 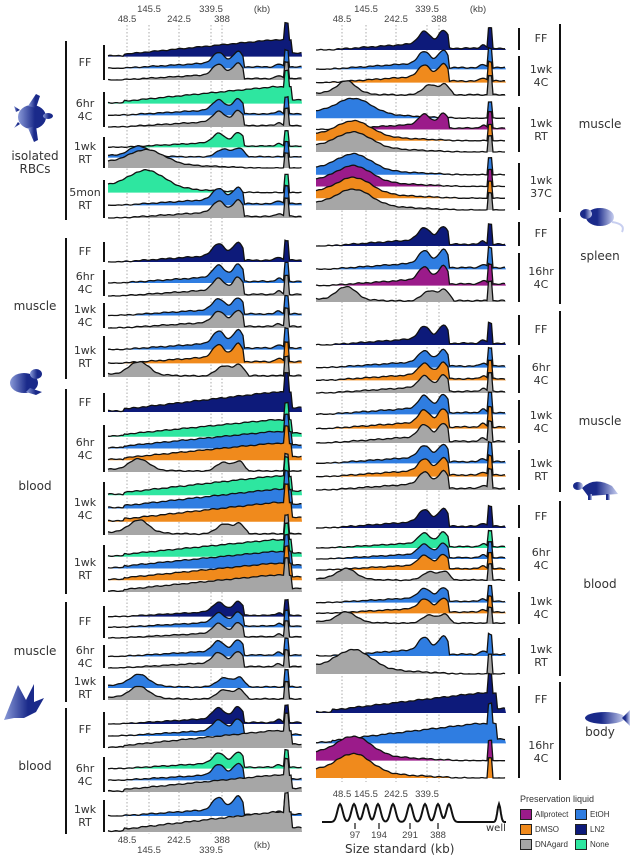 What do you see at coordinates (600, 844) in the screenshot?
I see `legend-label: None` at bounding box center [600, 844].